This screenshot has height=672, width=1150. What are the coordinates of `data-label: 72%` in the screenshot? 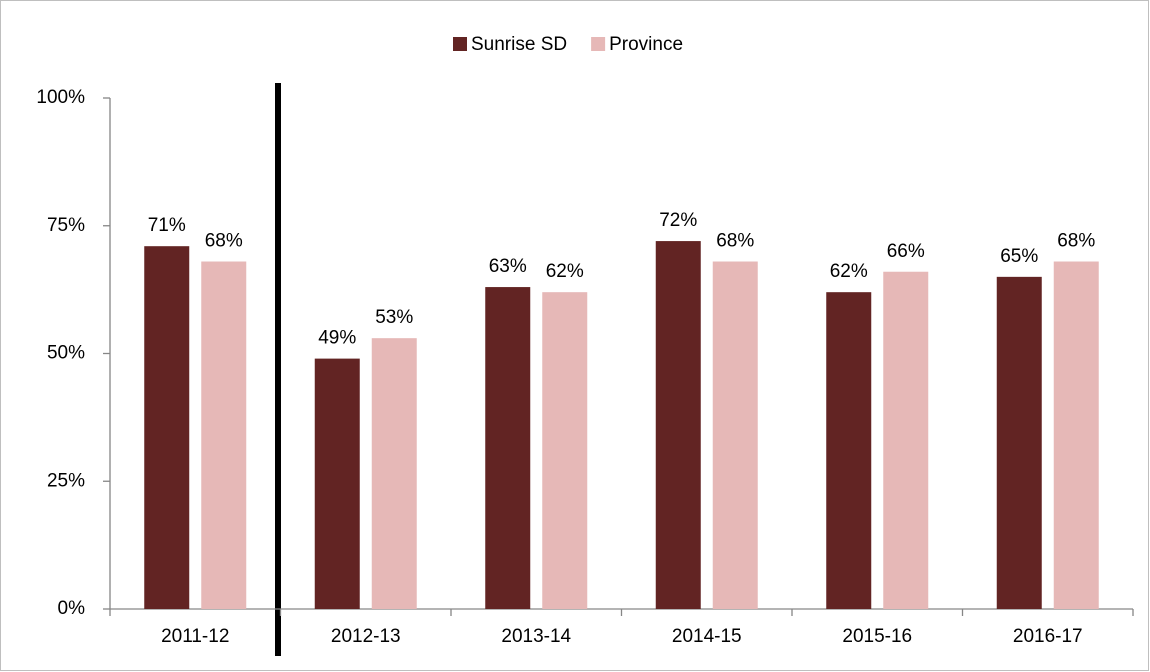 It's located at (678, 220).